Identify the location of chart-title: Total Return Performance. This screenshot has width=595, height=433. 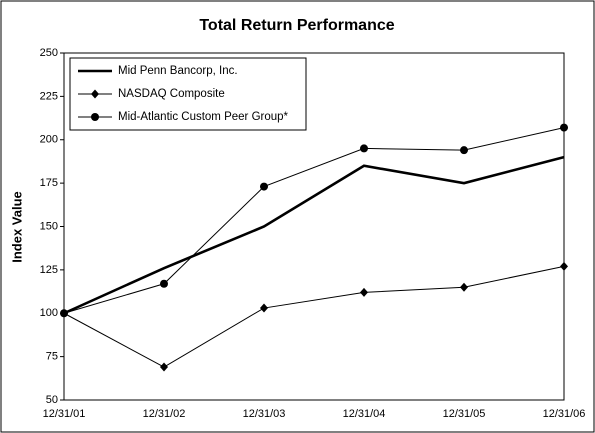
(296, 25).